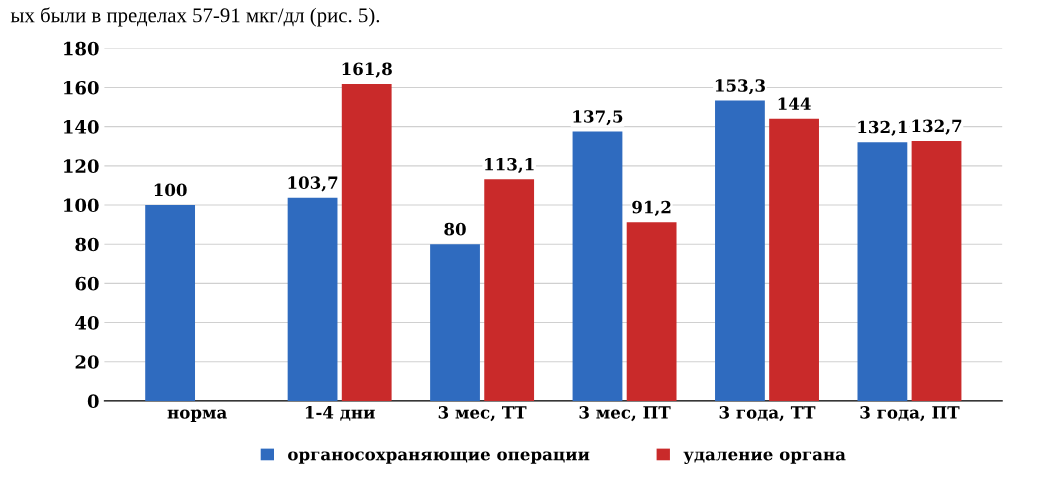  I want to click on y-tick-label: 40, so click(87, 323).